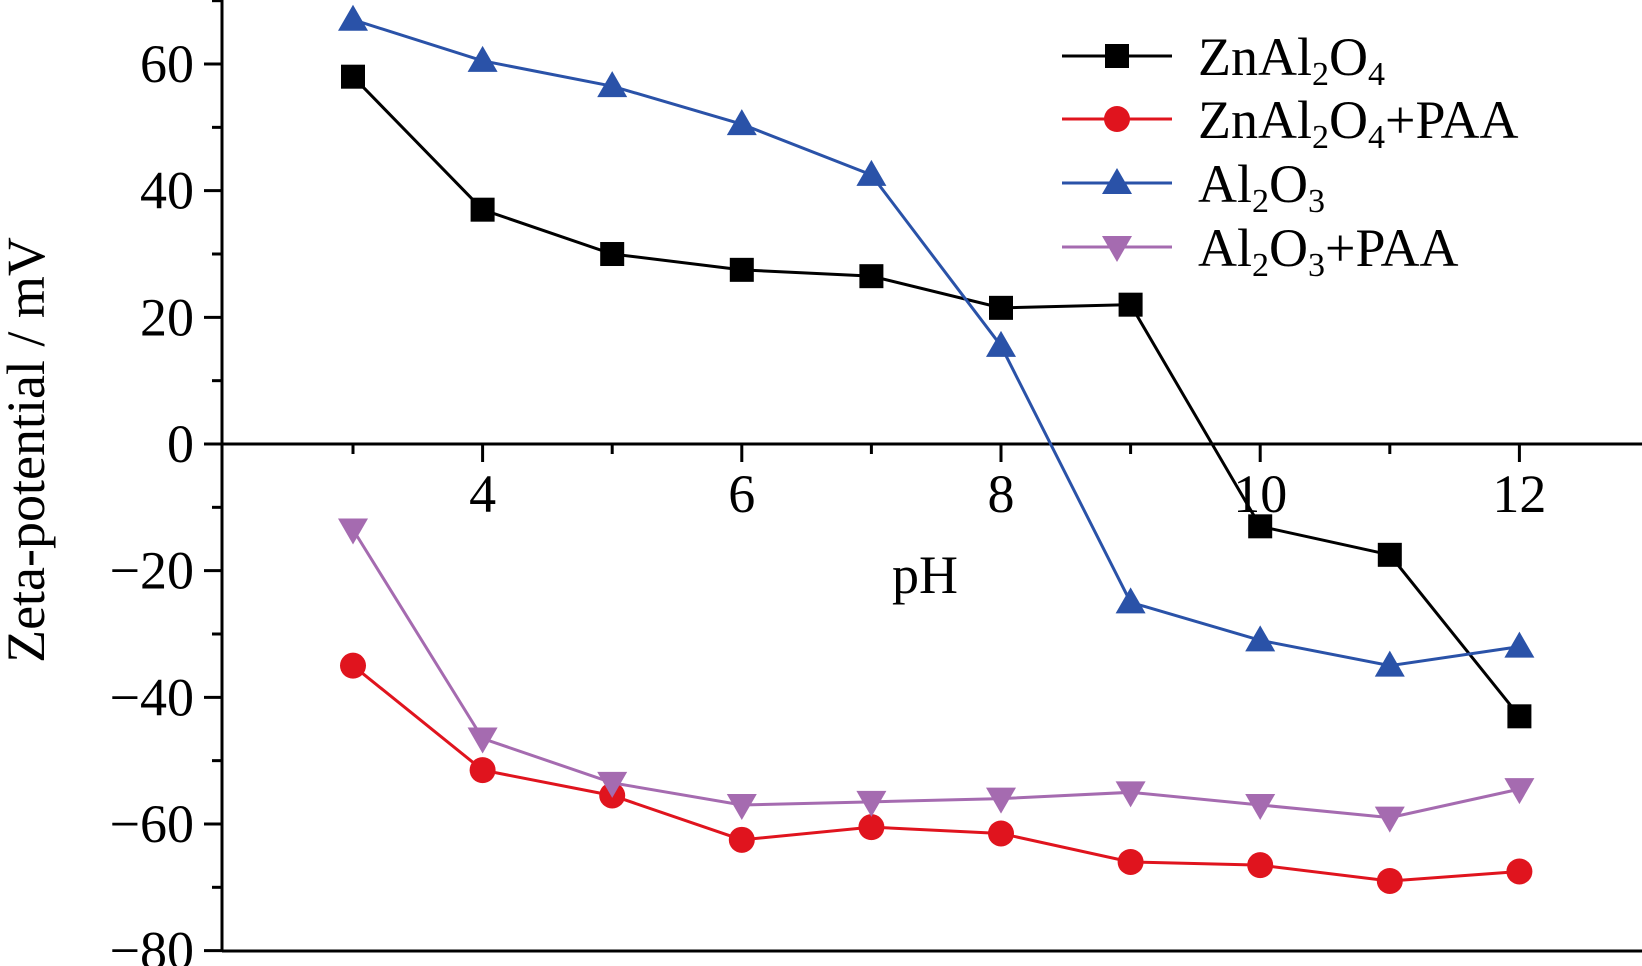  I want to click on x-axis-title: pH, so click(925, 575).